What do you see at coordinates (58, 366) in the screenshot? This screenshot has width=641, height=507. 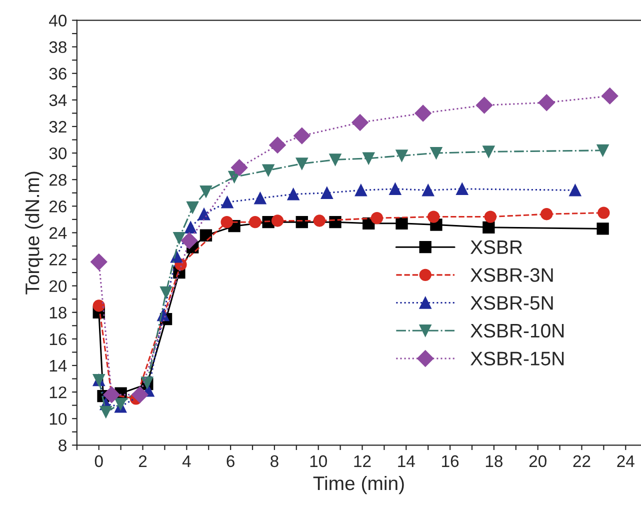 I see `y-tick-label: 14` at bounding box center [58, 366].